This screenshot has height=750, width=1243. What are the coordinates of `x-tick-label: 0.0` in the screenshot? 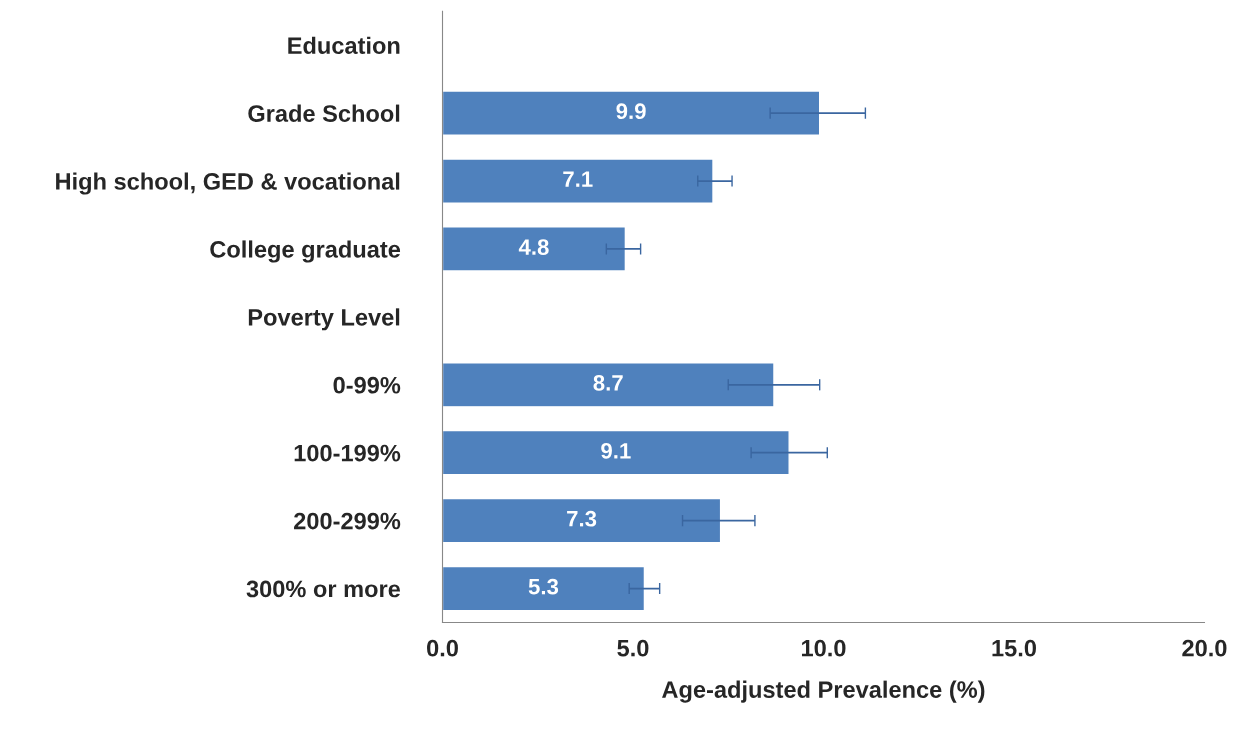 It's located at (442, 648).